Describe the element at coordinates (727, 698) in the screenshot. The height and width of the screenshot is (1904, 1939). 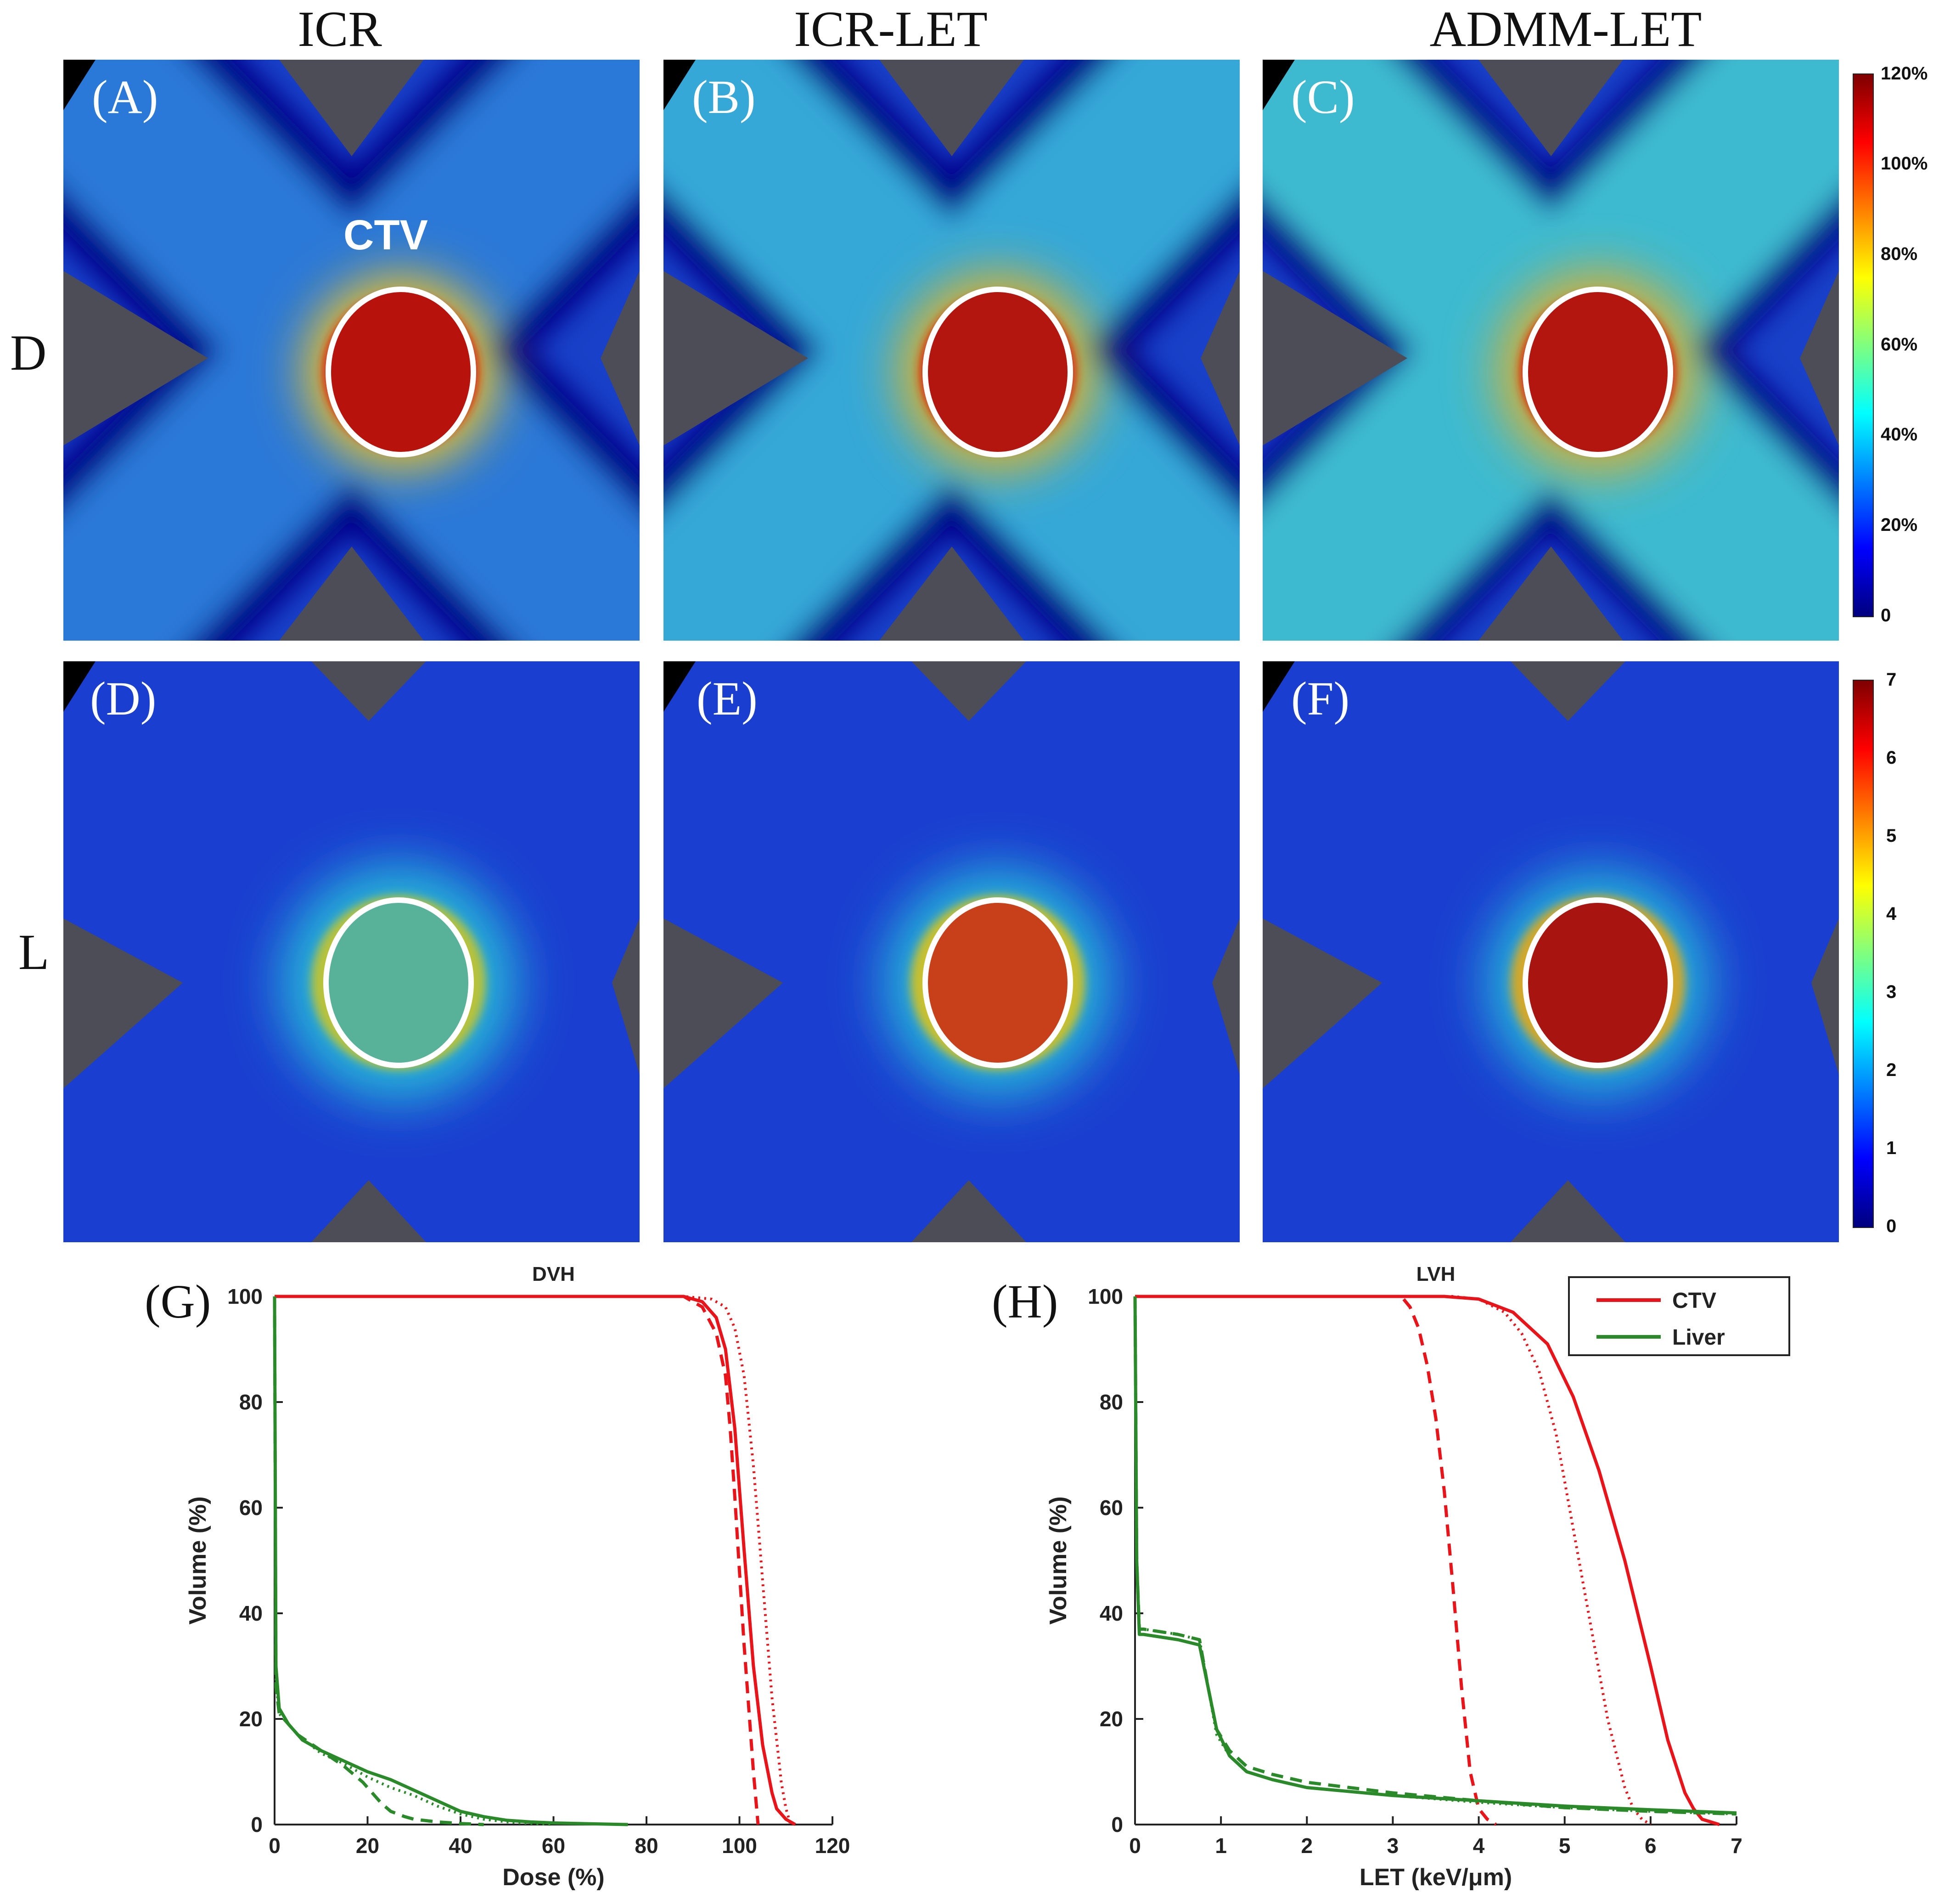
I see `panel-label-e: (E)` at that location.